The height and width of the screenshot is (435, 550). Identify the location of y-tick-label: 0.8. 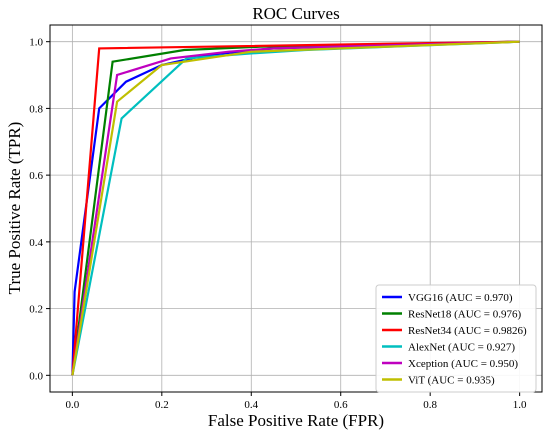
(36, 109).